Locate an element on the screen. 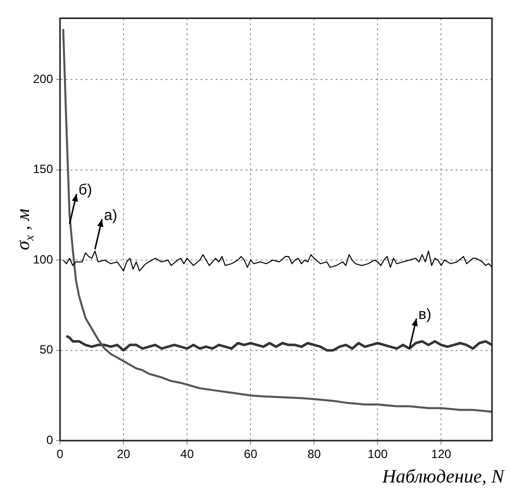 This screenshot has width=514, height=497. annotation: б) is located at coordinates (85, 190).